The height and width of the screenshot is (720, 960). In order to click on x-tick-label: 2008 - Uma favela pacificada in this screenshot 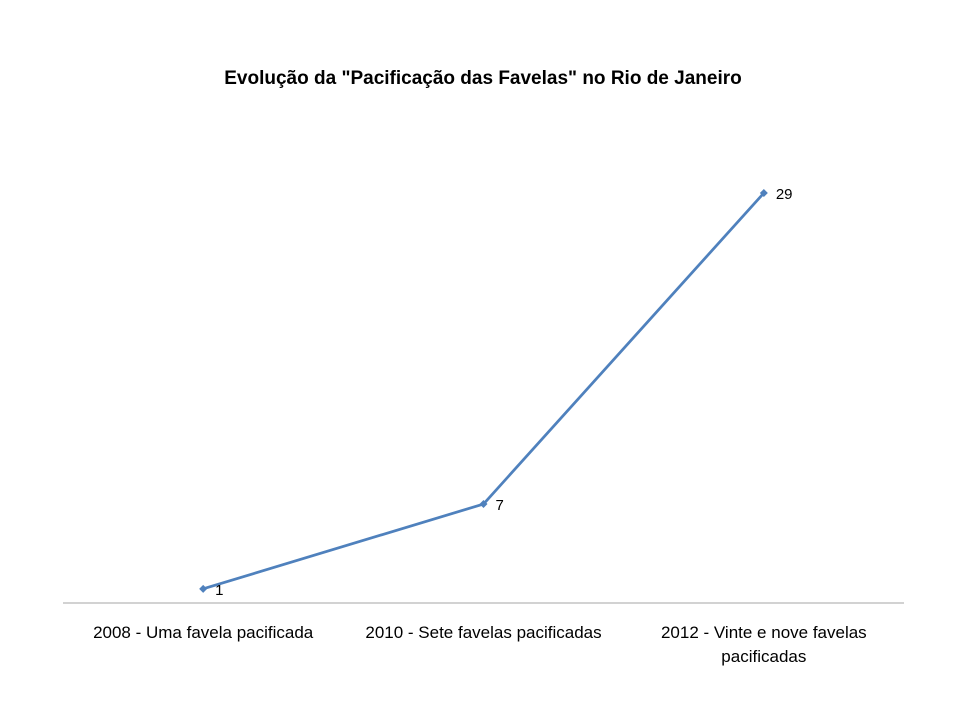, I will do `click(203, 632)`.